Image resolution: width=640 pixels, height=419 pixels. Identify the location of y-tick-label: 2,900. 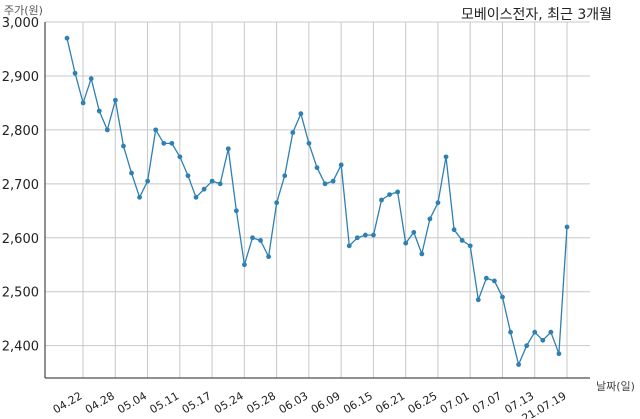
(20, 77).